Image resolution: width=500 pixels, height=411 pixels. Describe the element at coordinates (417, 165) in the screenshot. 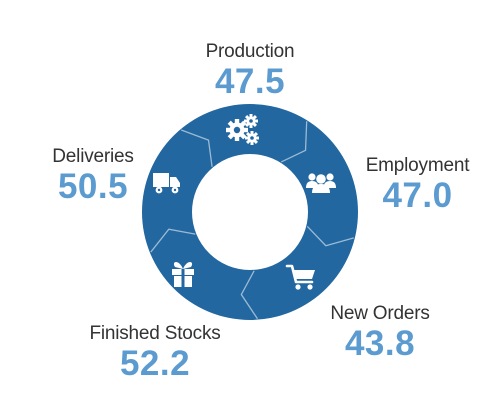

I see `employment-label: Employment` at that location.